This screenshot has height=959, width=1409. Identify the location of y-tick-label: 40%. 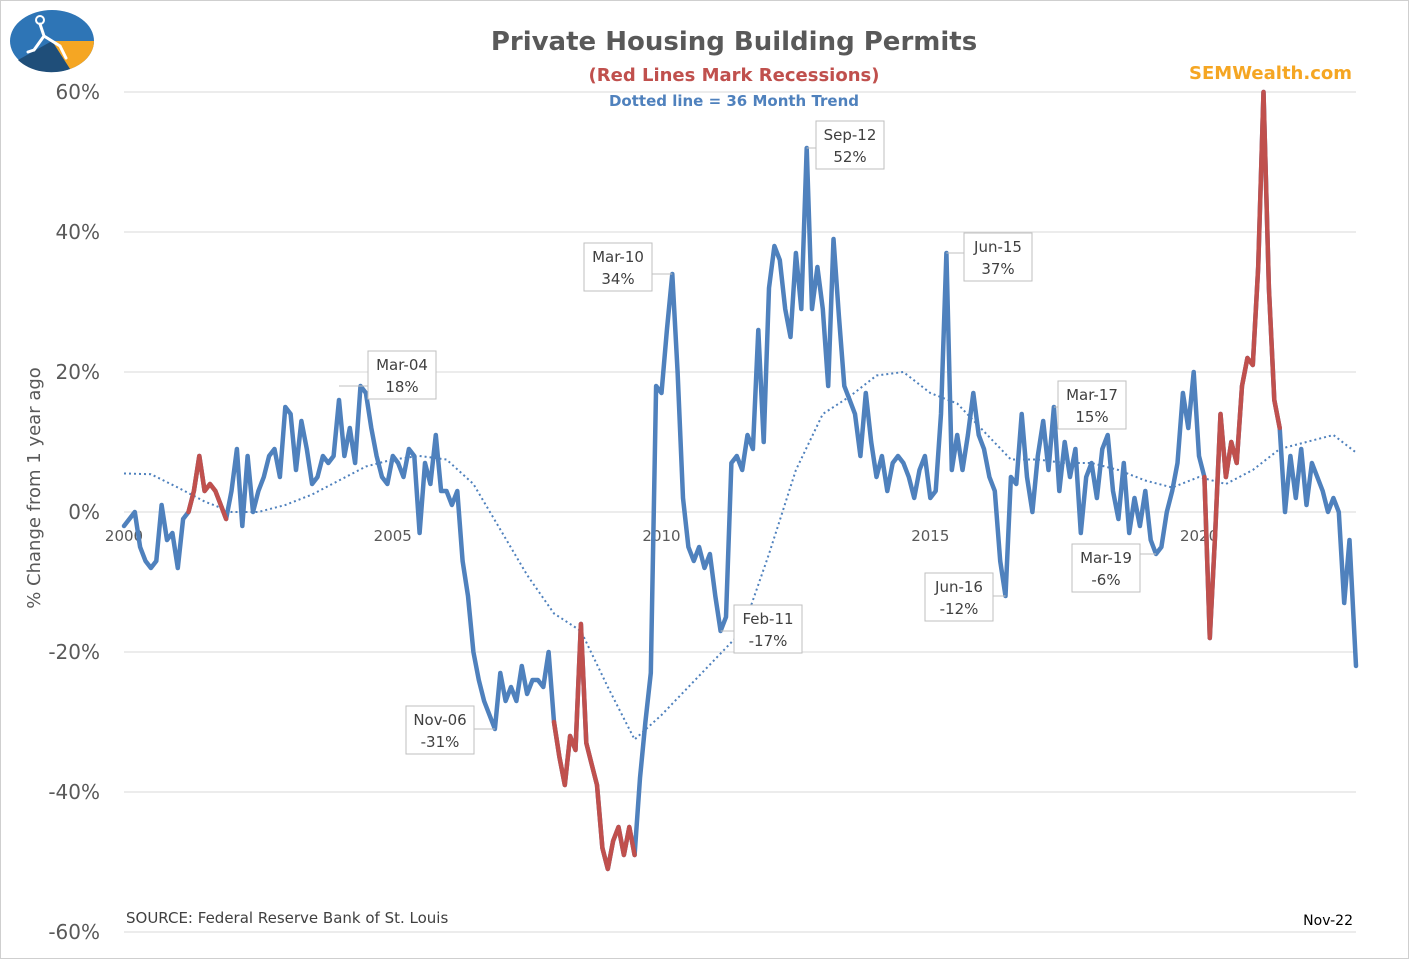
(78, 232).